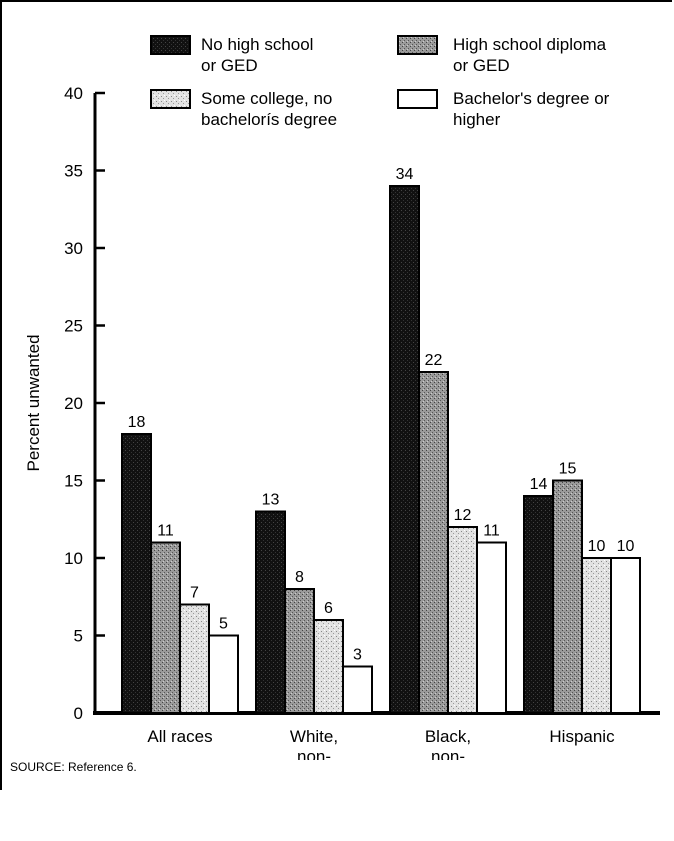 This screenshot has height=841, width=674. Describe the element at coordinates (271, 500) in the screenshot. I see `data-label: 13` at that location.